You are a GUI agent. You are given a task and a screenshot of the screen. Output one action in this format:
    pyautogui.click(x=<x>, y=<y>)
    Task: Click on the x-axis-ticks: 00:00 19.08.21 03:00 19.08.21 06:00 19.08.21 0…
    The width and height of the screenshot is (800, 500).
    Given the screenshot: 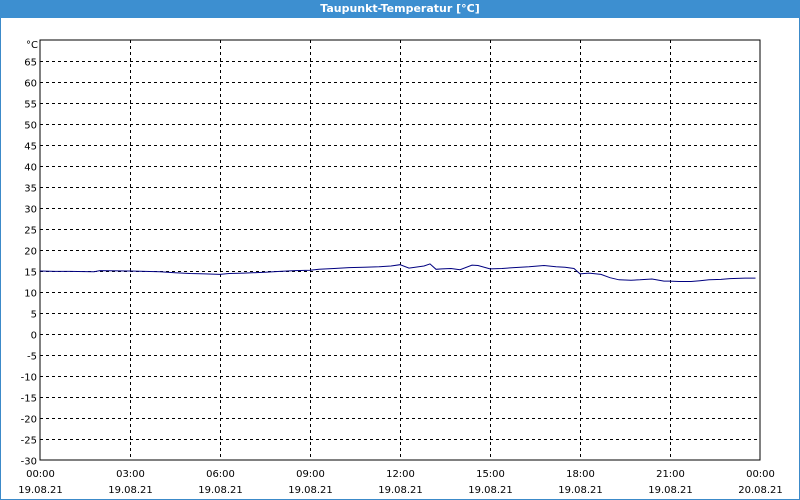 What is the action you would take?
    pyautogui.click(x=400, y=482)
    